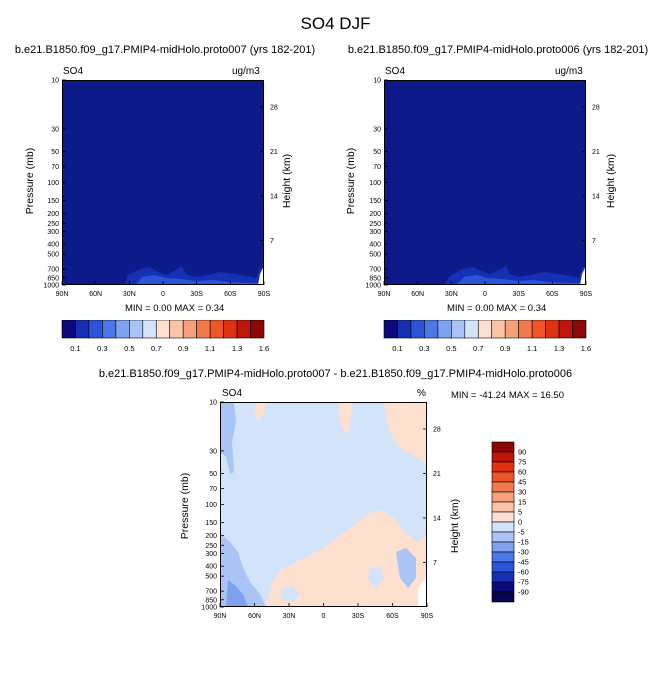 The image size is (671, 692). Describe the element at coordinates (569, 71) in the screenshot. I see `panel2-units-label: ug/m3` at that location.